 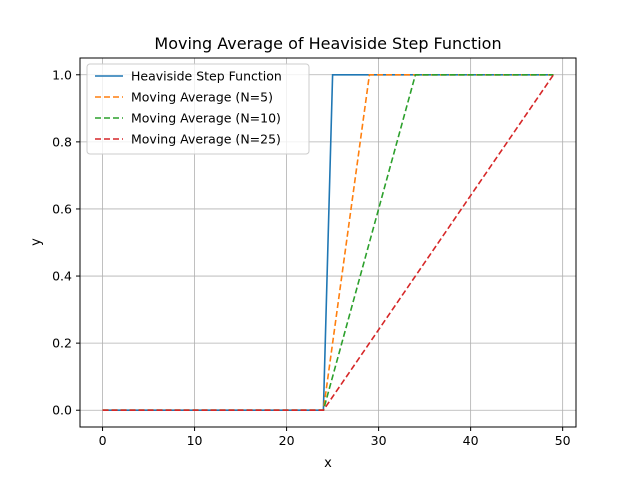 I want to click on y-tick-label: 0.0, so click(x=62, y=410).